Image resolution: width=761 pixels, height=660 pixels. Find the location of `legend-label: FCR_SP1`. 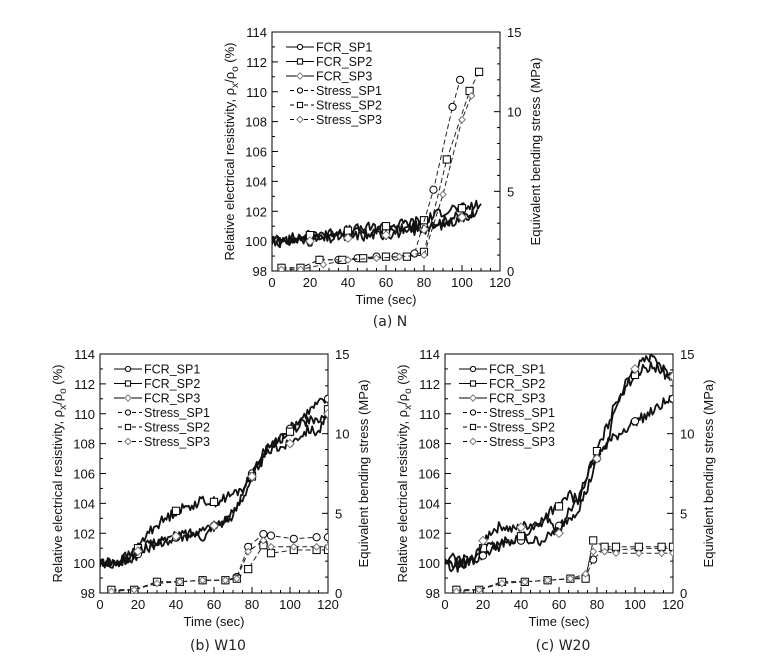

legend-label: FCR_SP1 is located at coordinates (517, 370).